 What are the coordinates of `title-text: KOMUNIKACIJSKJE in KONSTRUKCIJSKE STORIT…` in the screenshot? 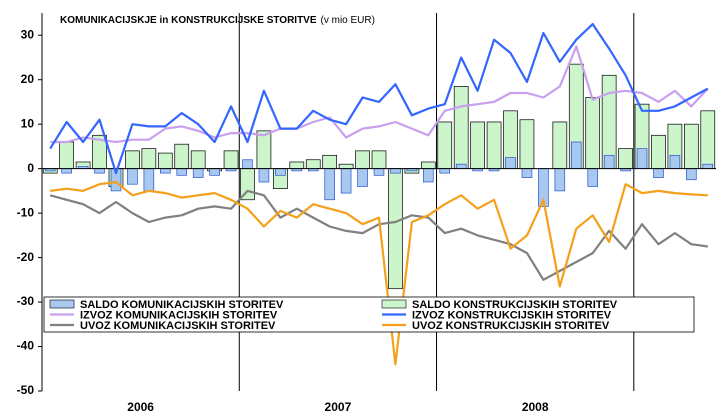 It's located at (188, 20).